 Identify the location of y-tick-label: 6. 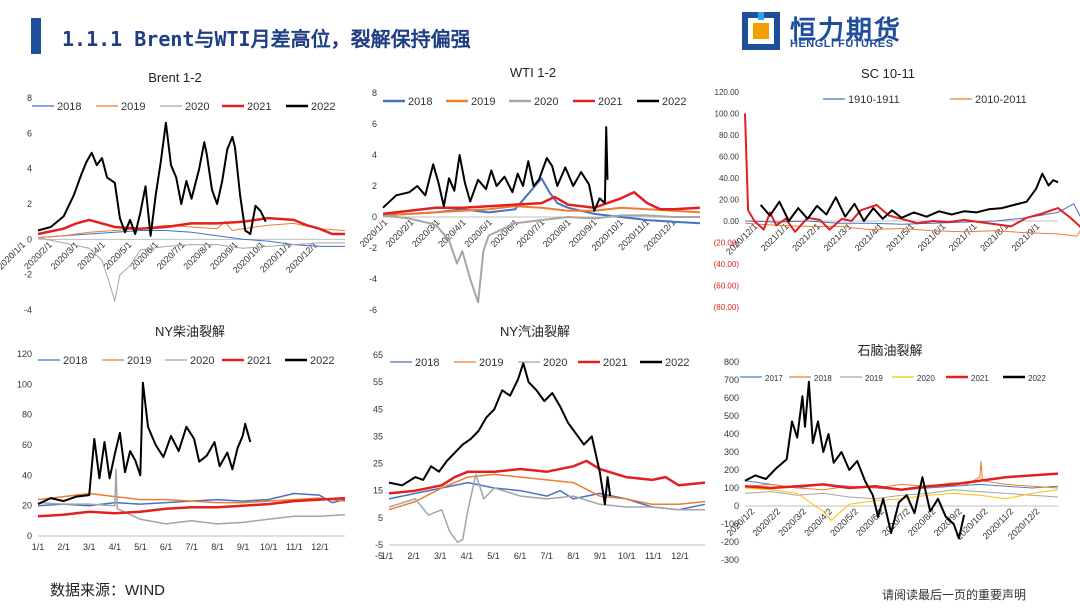
(374, 124).